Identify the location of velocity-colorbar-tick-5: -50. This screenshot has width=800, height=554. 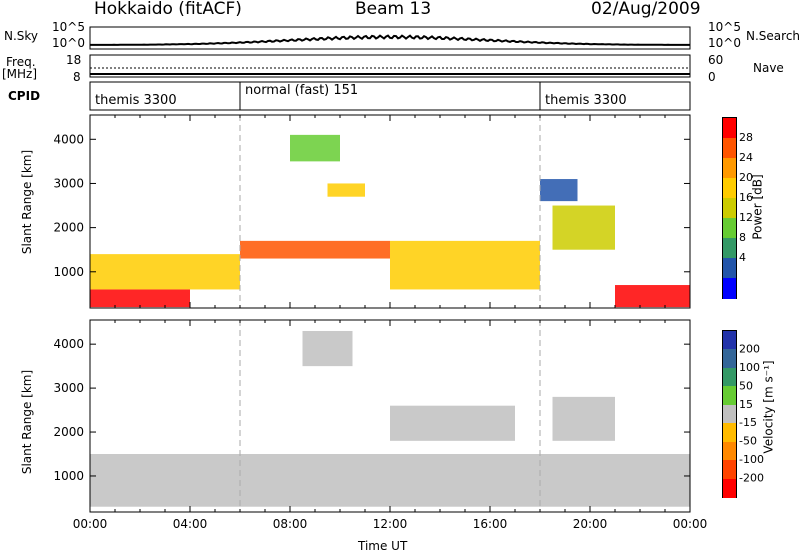
(748, 441).